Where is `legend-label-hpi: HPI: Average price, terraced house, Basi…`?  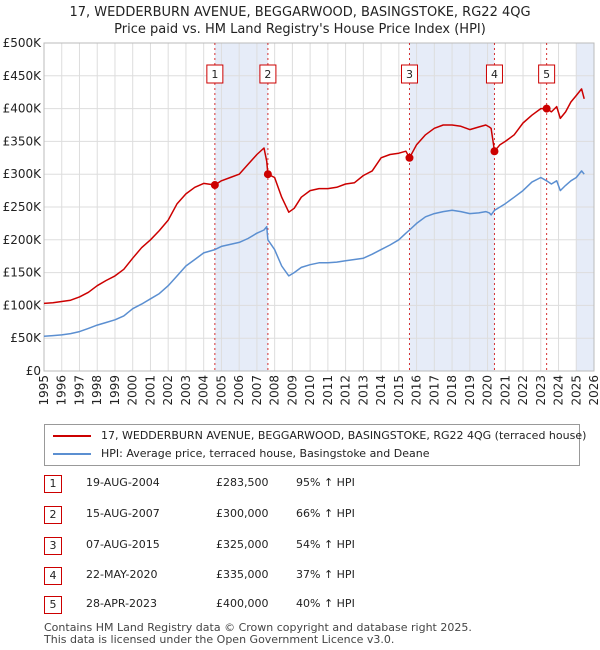
legend-label-hpi: HPI: Average price, terraced house, Basi… is located at coordinates (265, 453).